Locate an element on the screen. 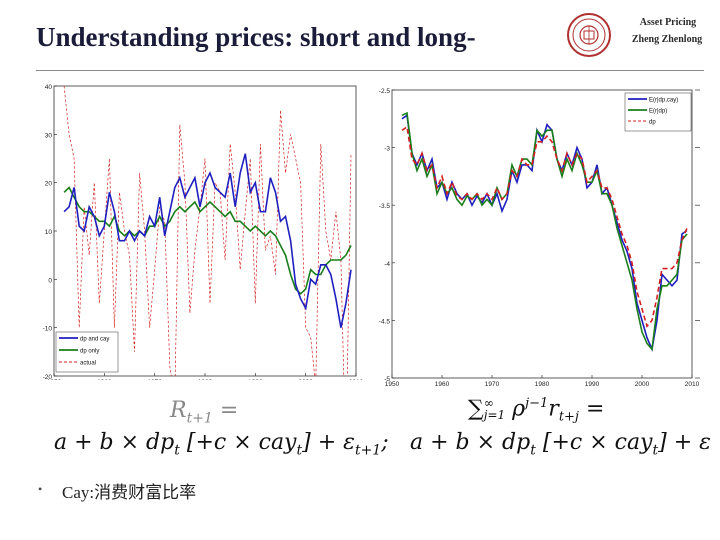  y-tick-label: -3.5 is located at coordinates (385, 206).